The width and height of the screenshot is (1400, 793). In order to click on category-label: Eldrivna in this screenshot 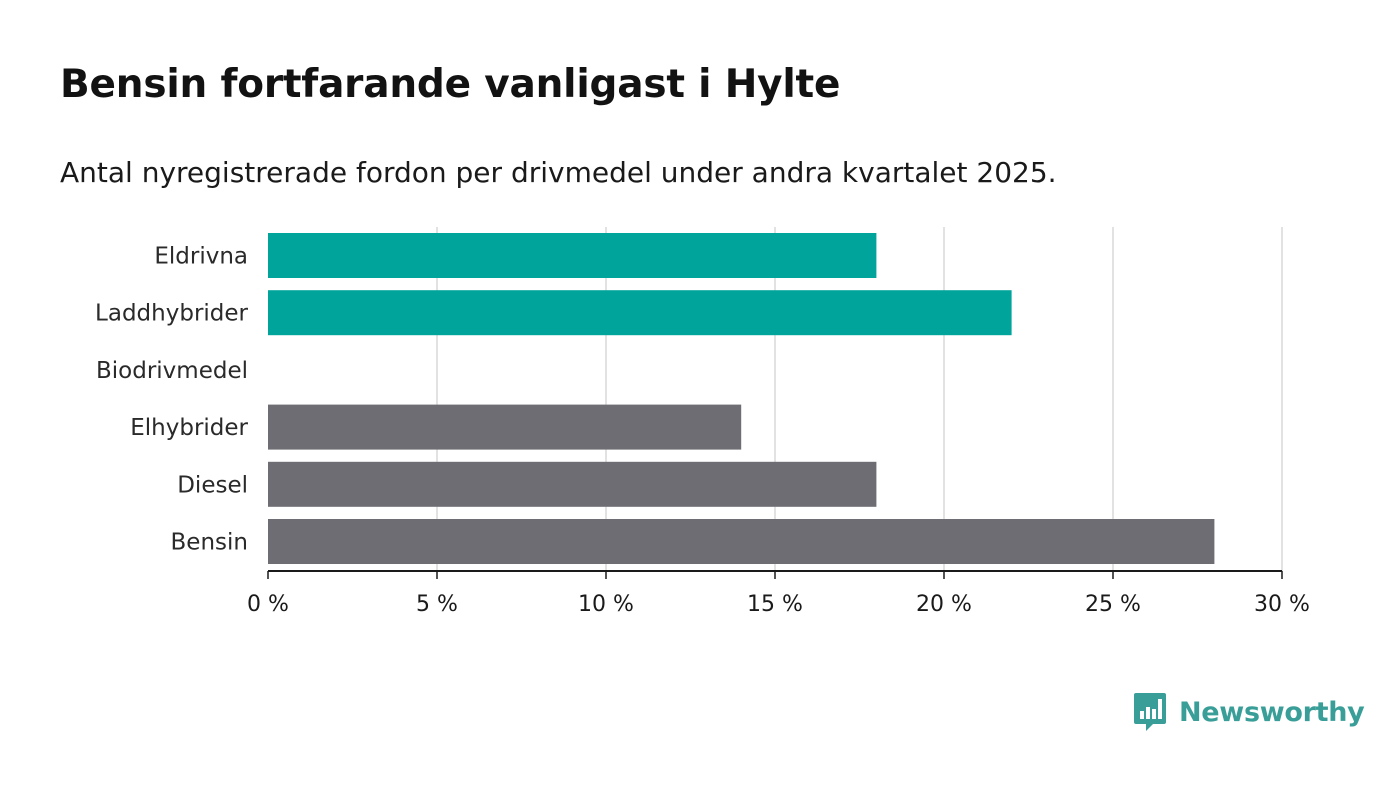, I will do `click(201, 257)`.